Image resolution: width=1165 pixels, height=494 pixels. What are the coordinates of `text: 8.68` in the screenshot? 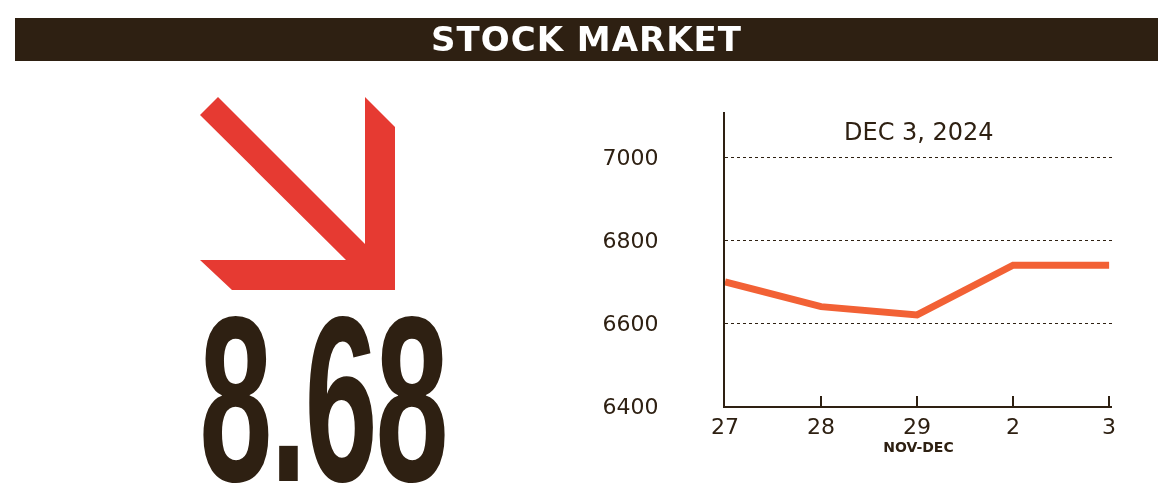 It's located at (323, 381).